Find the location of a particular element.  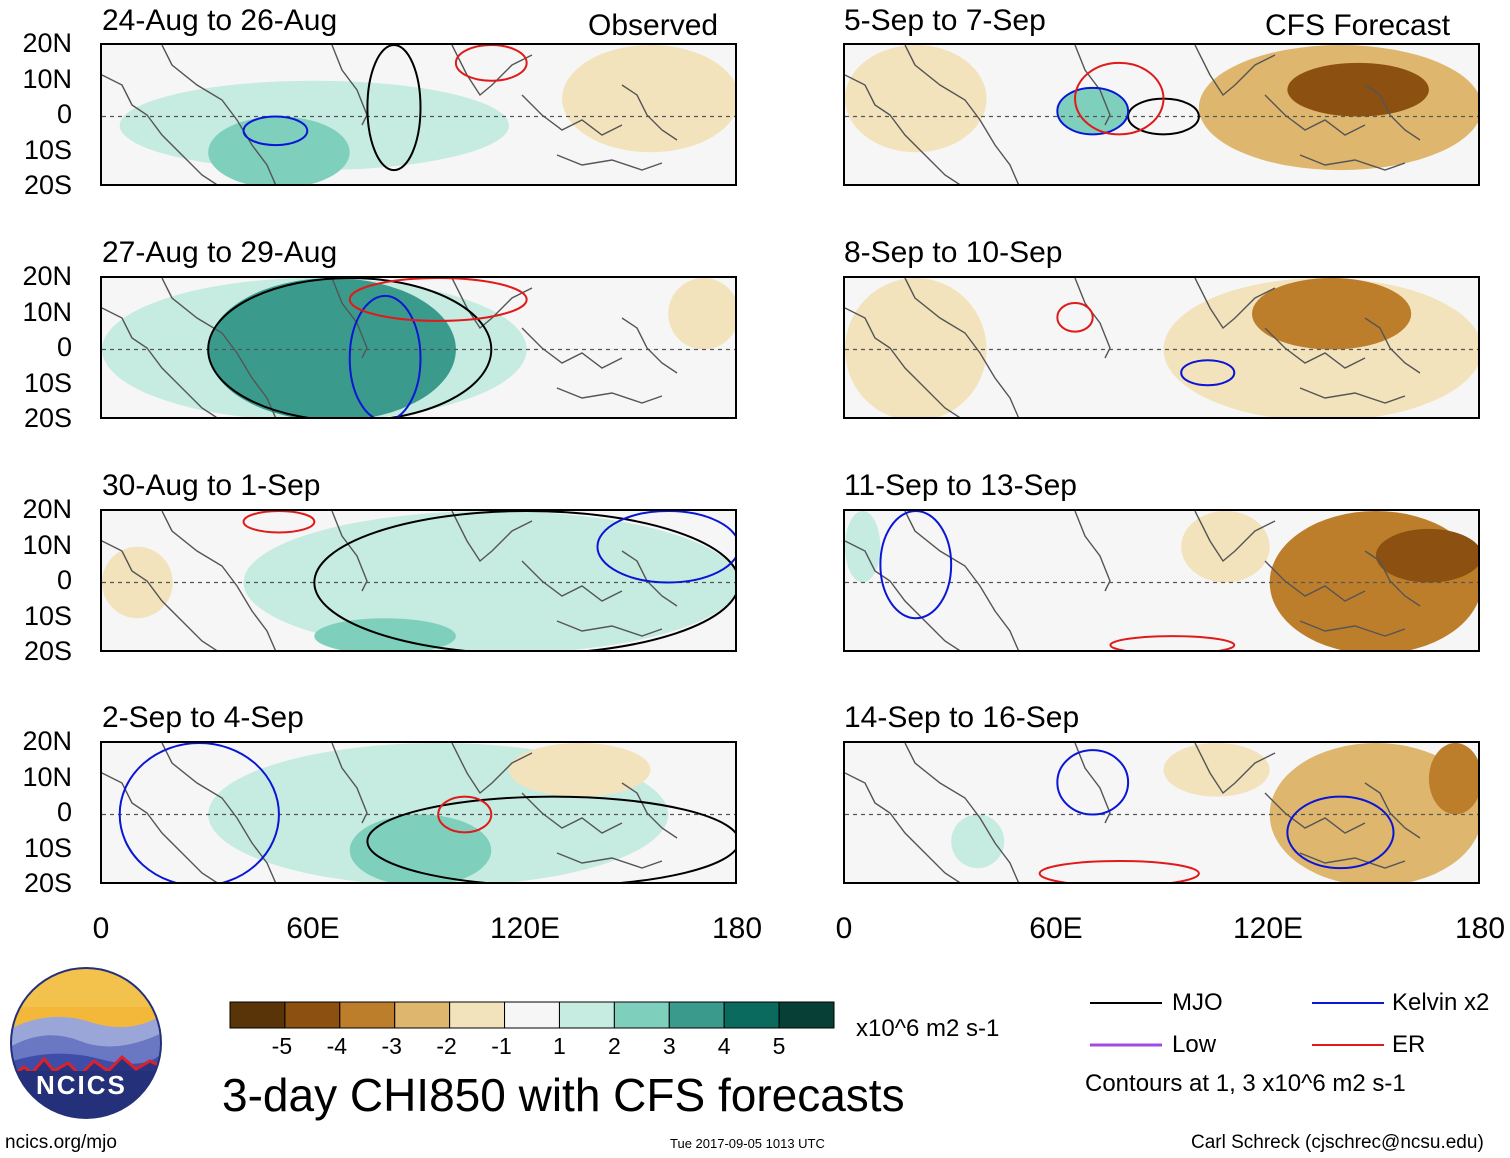

lat-tick-3-0: 0 is located at coordinates (64, 580).